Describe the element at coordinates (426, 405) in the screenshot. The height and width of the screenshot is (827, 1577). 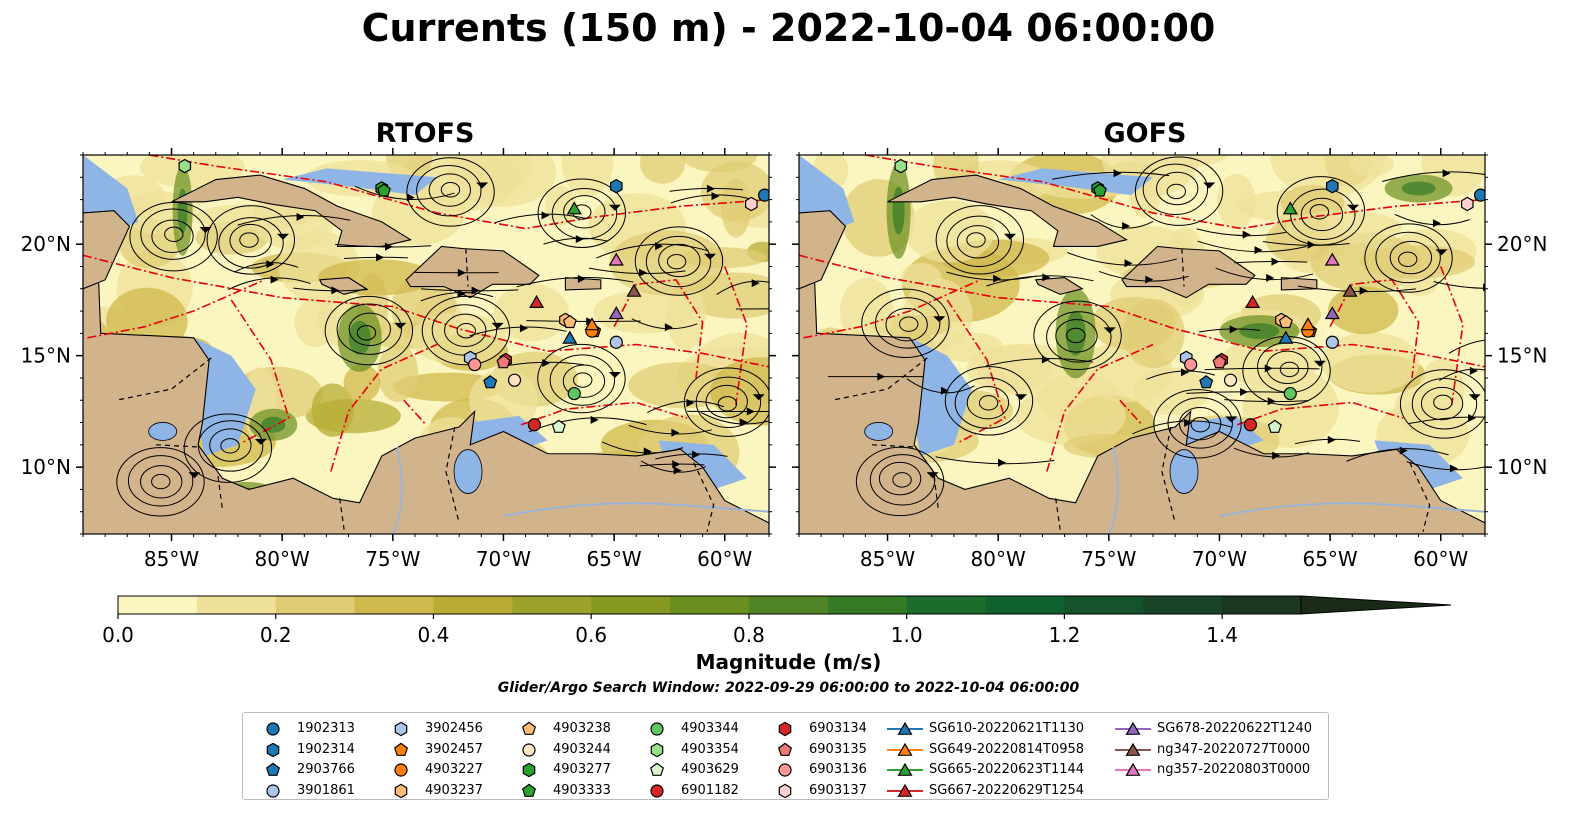
I see `land-mass` at that location.